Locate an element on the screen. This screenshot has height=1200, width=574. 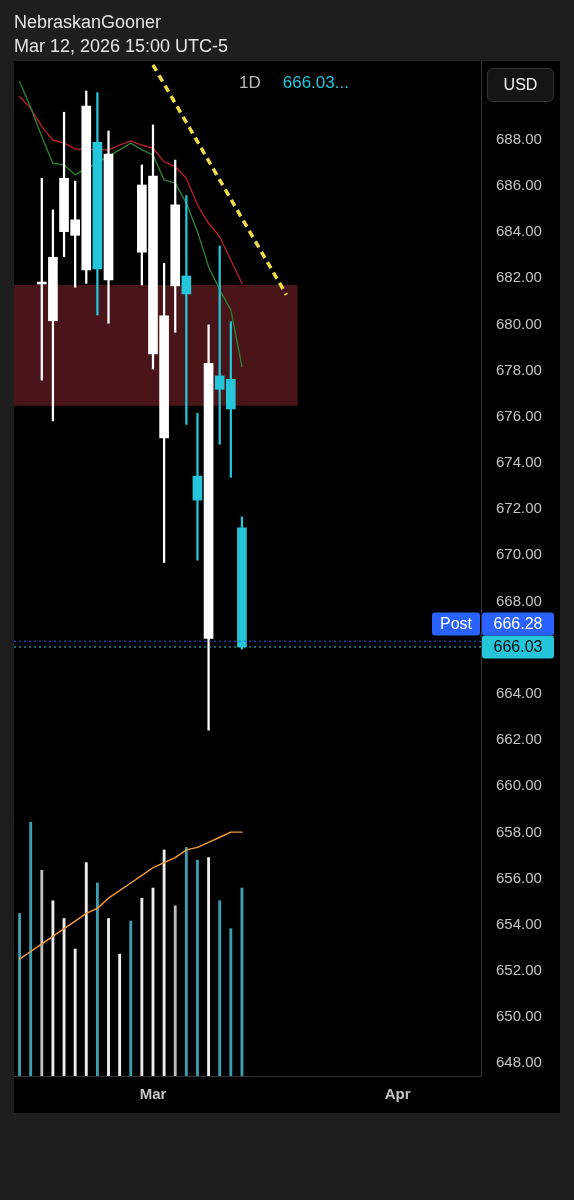
y-tick-label: 672.00 is located at coordinates (518, 508).